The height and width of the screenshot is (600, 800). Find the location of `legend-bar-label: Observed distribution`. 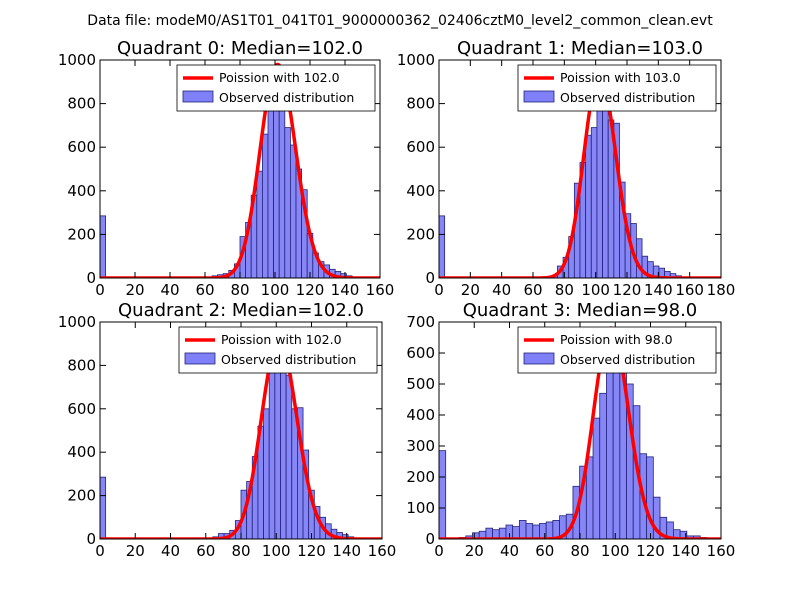

legend-bar-label: Observed distribution is located at coordinates (286, 97).